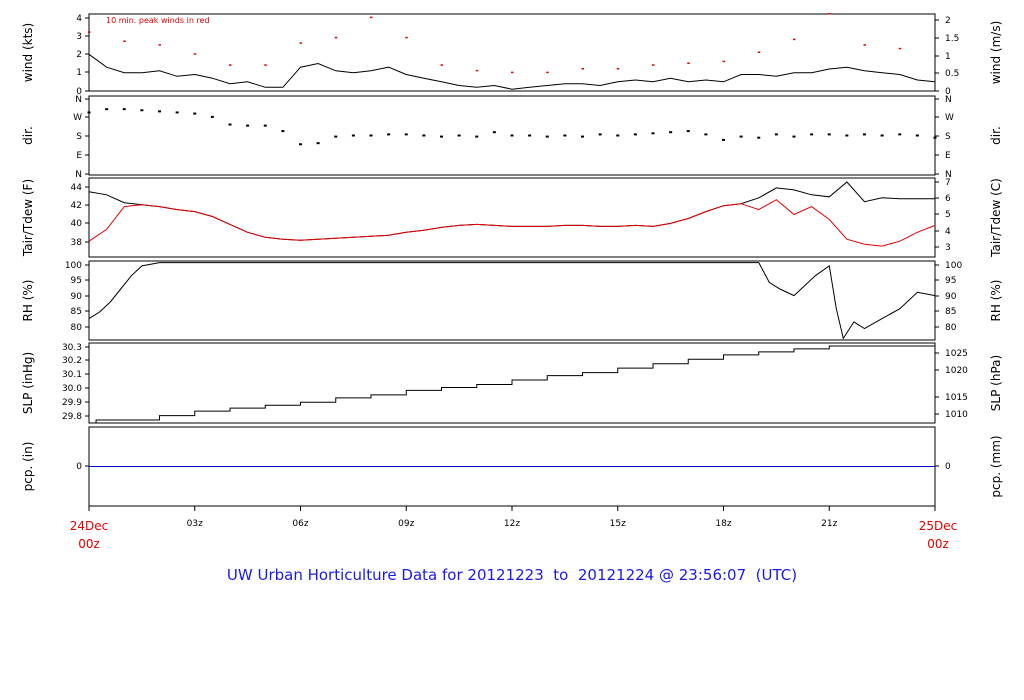  I want to click on slp-ytick-right-label: 1015, so click(956, 398).